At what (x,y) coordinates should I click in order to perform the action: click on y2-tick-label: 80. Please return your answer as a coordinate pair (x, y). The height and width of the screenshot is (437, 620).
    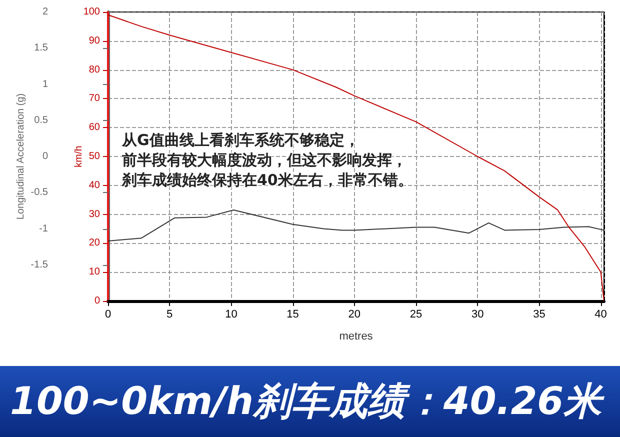
    Looking at the image, I should click on (94, 70).